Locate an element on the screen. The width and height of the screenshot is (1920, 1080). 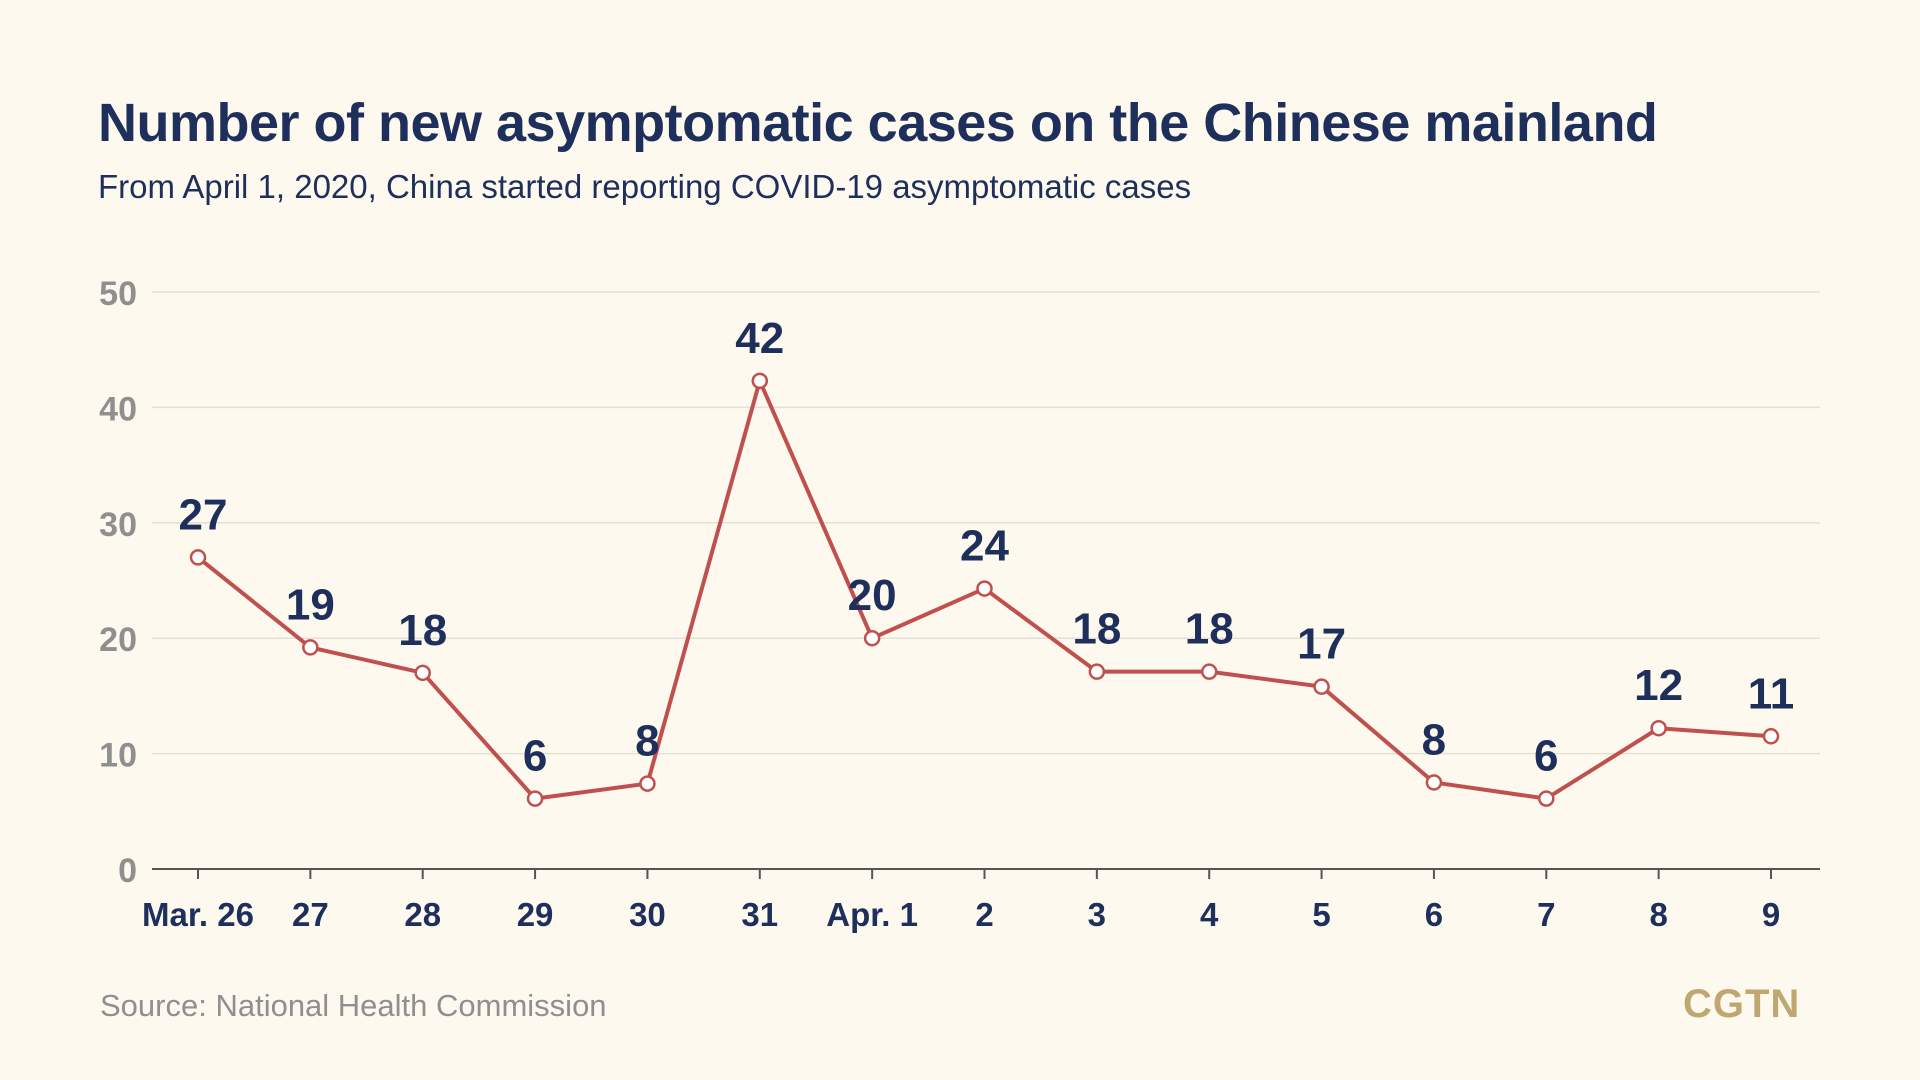
y-tick-label: 50 is located at coordinates (118, 294).